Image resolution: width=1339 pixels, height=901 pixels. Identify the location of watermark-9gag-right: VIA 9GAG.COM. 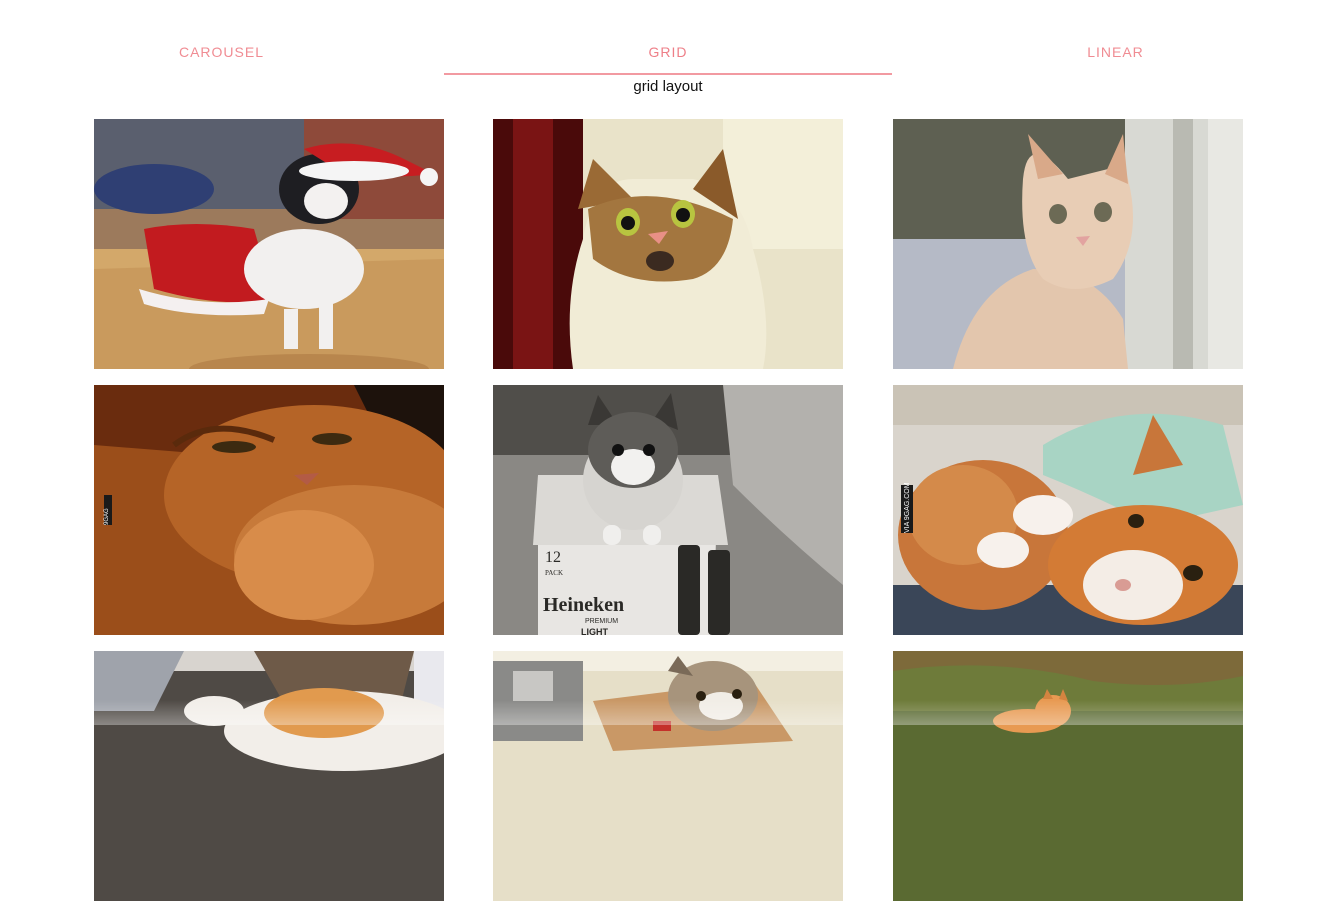
(907, 507).